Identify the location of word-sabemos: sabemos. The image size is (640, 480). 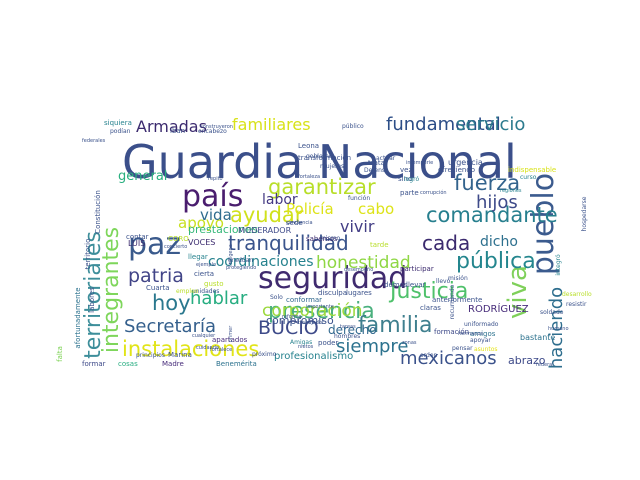
(322, 239).